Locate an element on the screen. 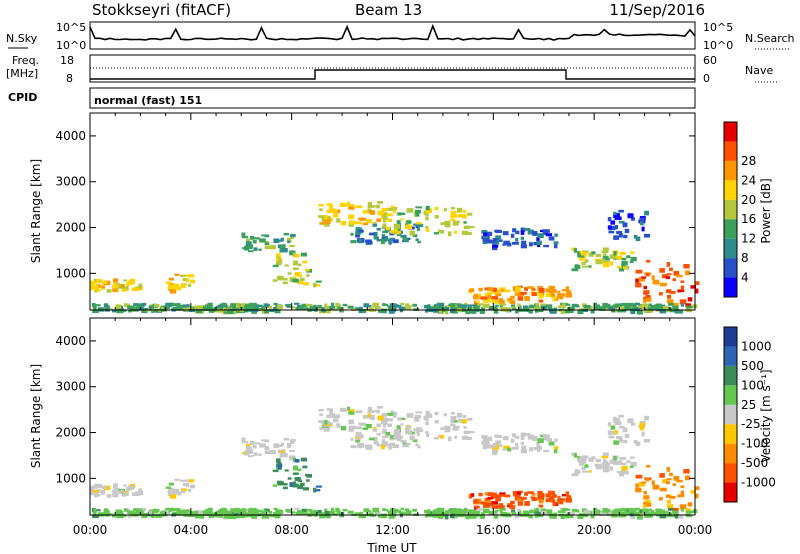 This screenshot has width=800, height=554. colorbar-tick-label: 20 is located at coordinates (748, 200).